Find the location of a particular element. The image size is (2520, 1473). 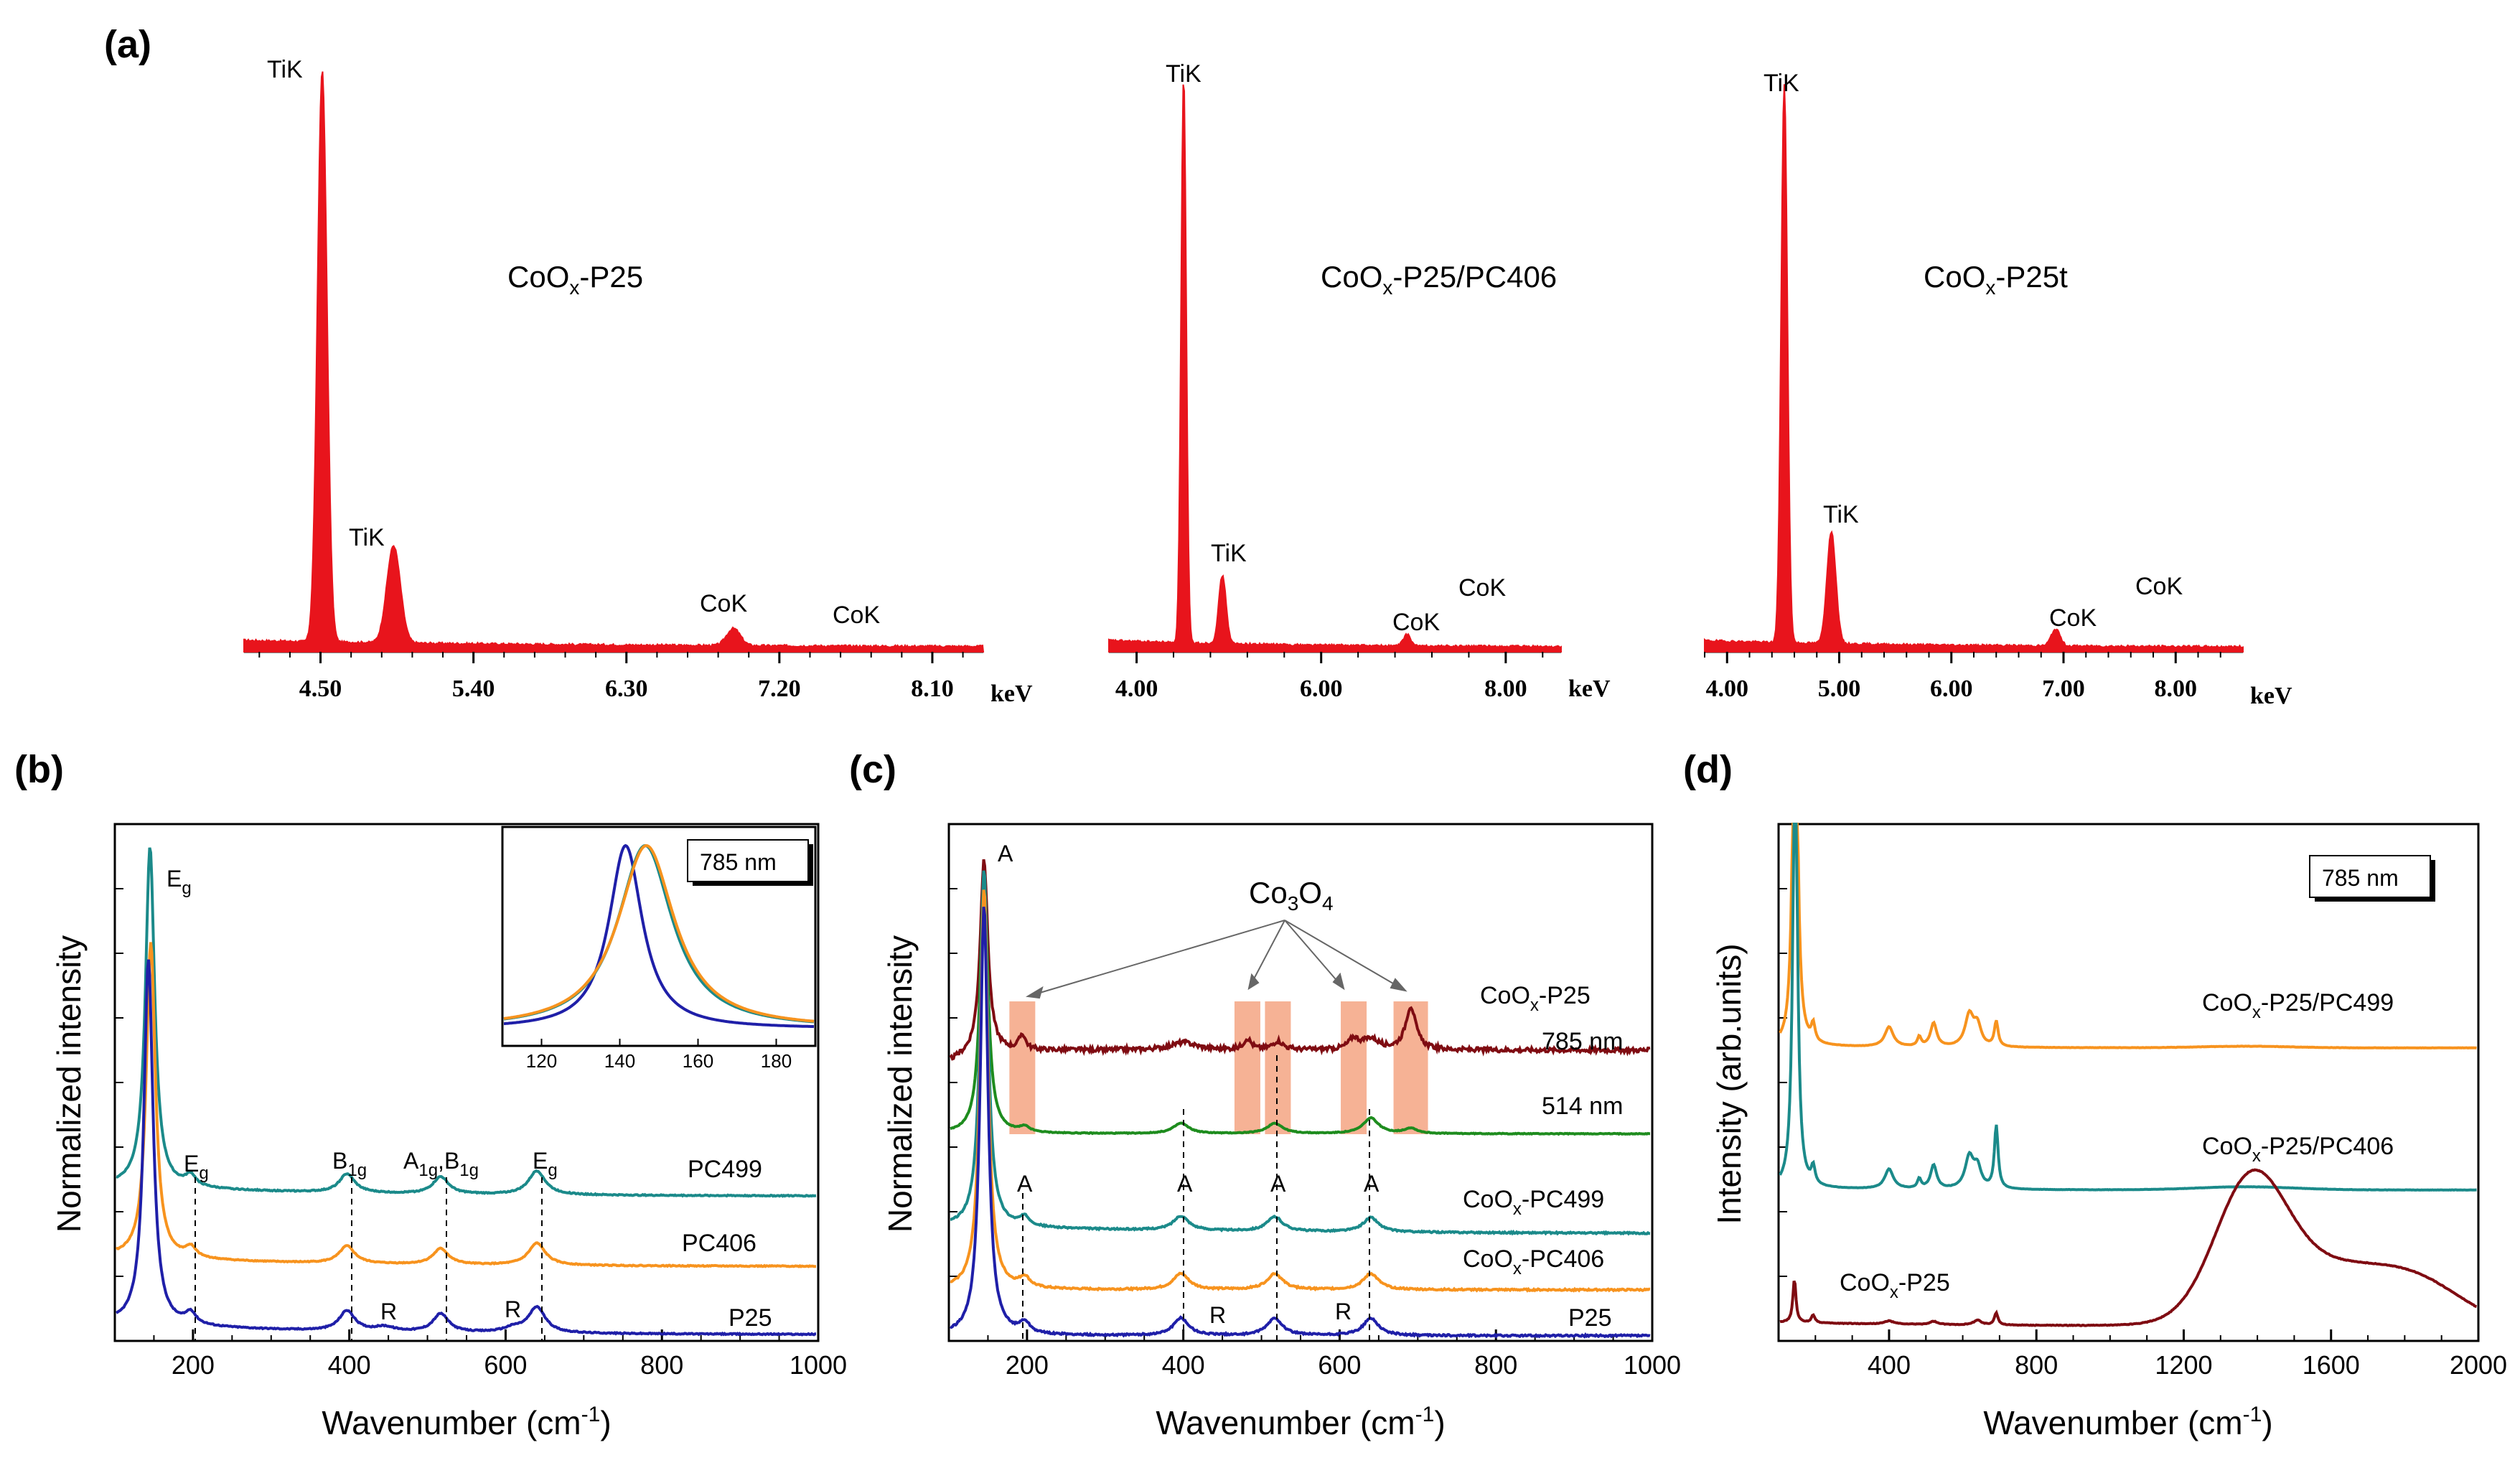

inset-pc406 is located at coordinates (659, 933).